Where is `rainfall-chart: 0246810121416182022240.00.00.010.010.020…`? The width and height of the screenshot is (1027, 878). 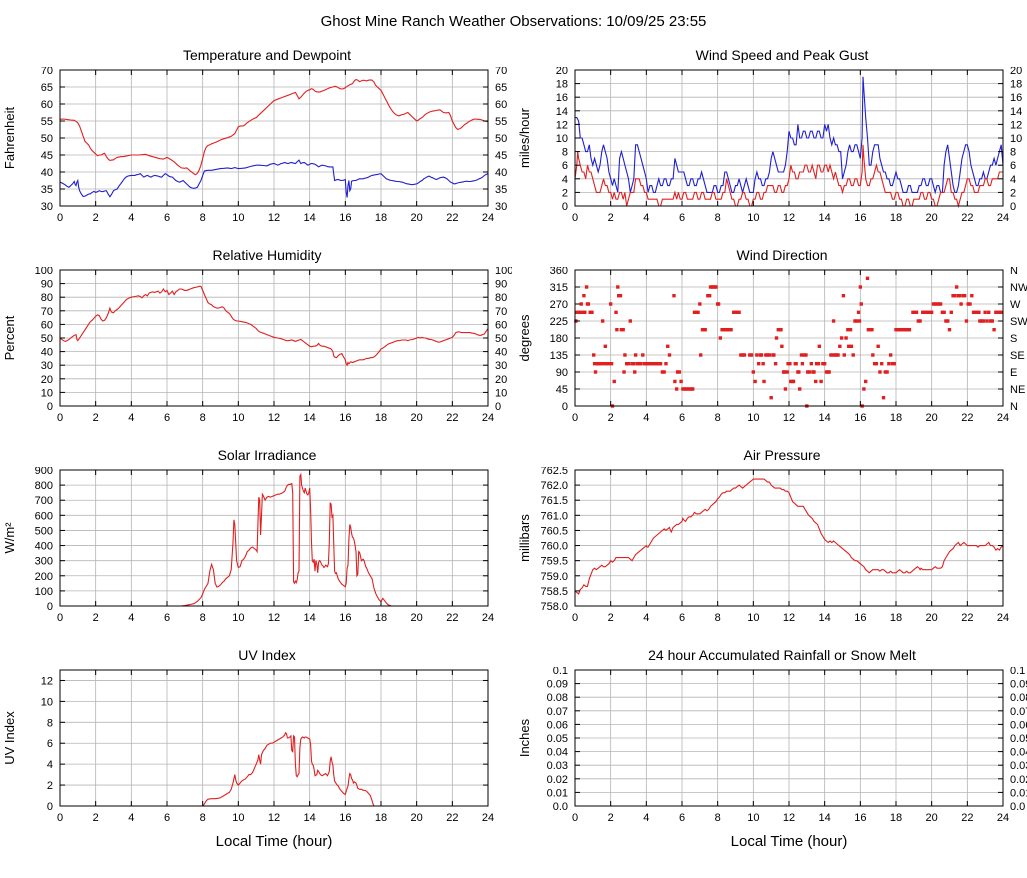
rainfall-chart: 0246810121416182022240.00.00.010.010.020… is located at coordinates (772, 758).